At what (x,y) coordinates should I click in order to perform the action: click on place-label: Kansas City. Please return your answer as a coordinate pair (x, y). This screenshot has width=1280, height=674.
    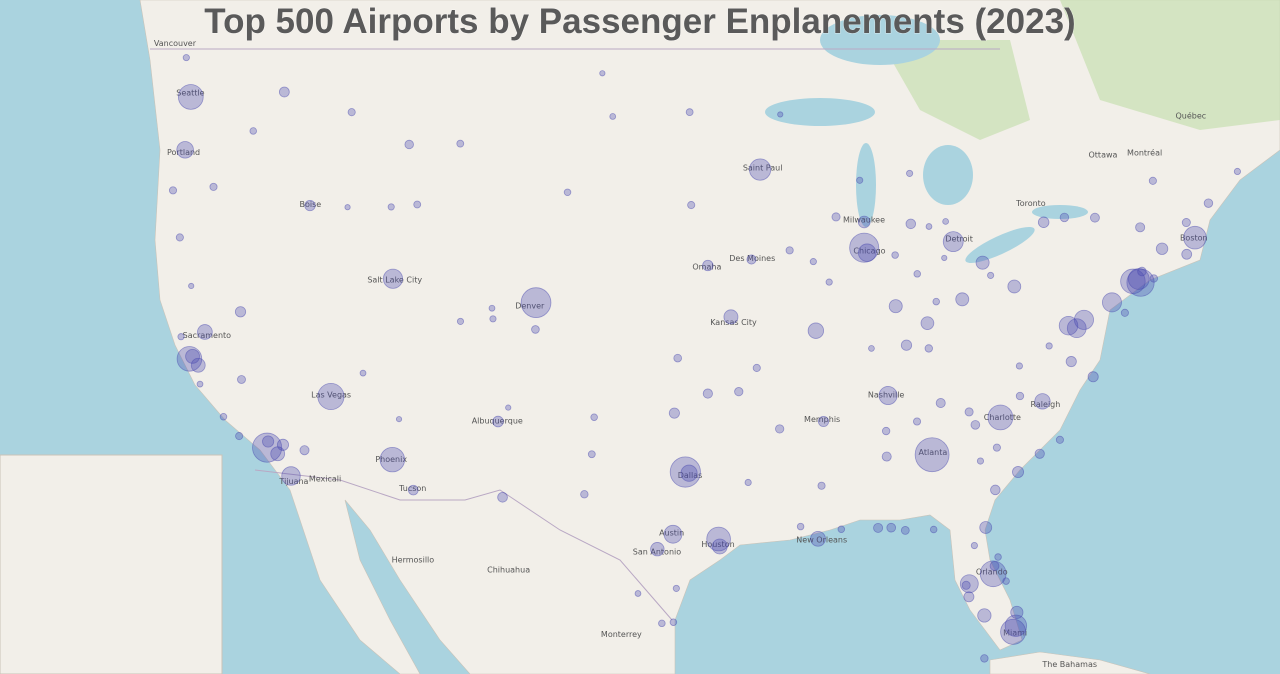
    Looking at the image, I should click on (733, 322).